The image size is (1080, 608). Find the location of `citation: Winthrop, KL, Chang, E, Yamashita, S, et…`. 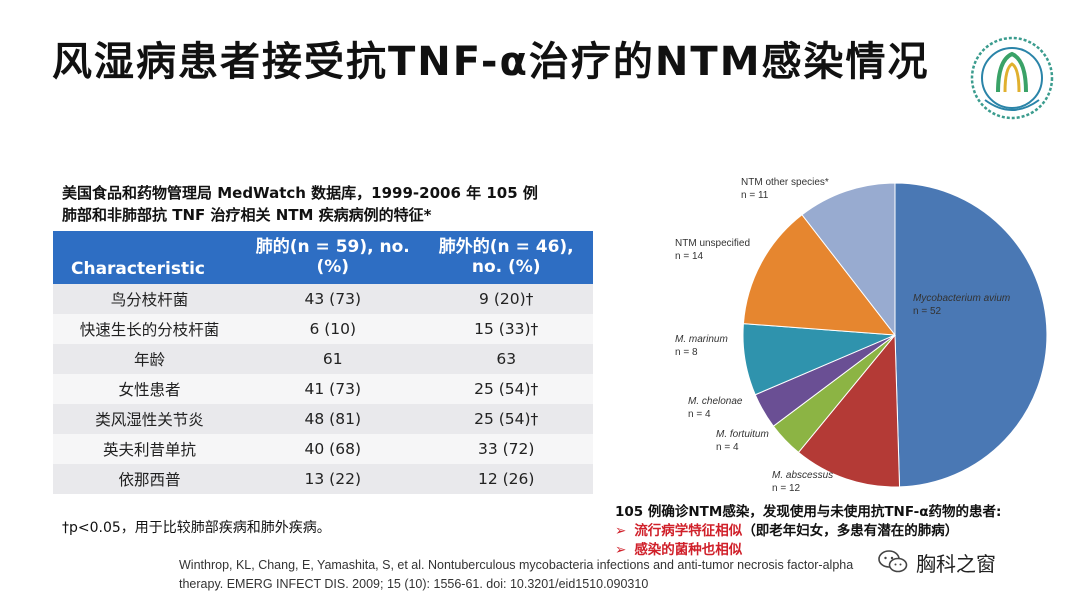

citation: Winthrop, KL, Chang, E, Yamashita, S, et… is located at coordinates (544, 576).